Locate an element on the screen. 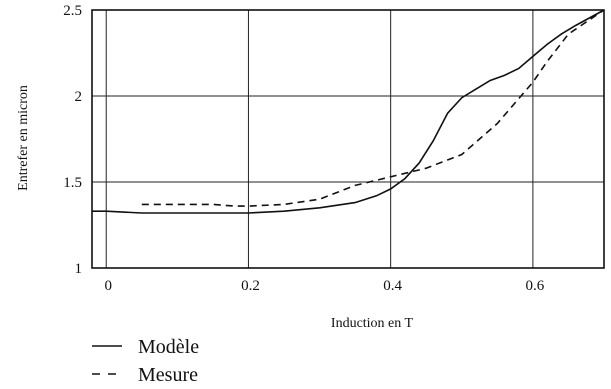 This screenshot has height=389, width=611. y-axis-title: Entrefer en micron is located at coordinates (23, 138).